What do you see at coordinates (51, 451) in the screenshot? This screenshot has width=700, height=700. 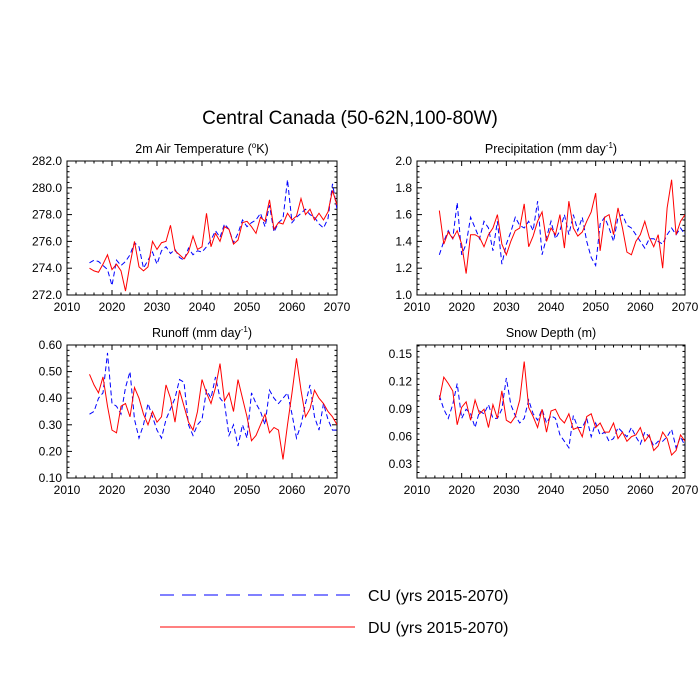 I see `y-tick-label: 0.20` at bounding box center [51, 451].